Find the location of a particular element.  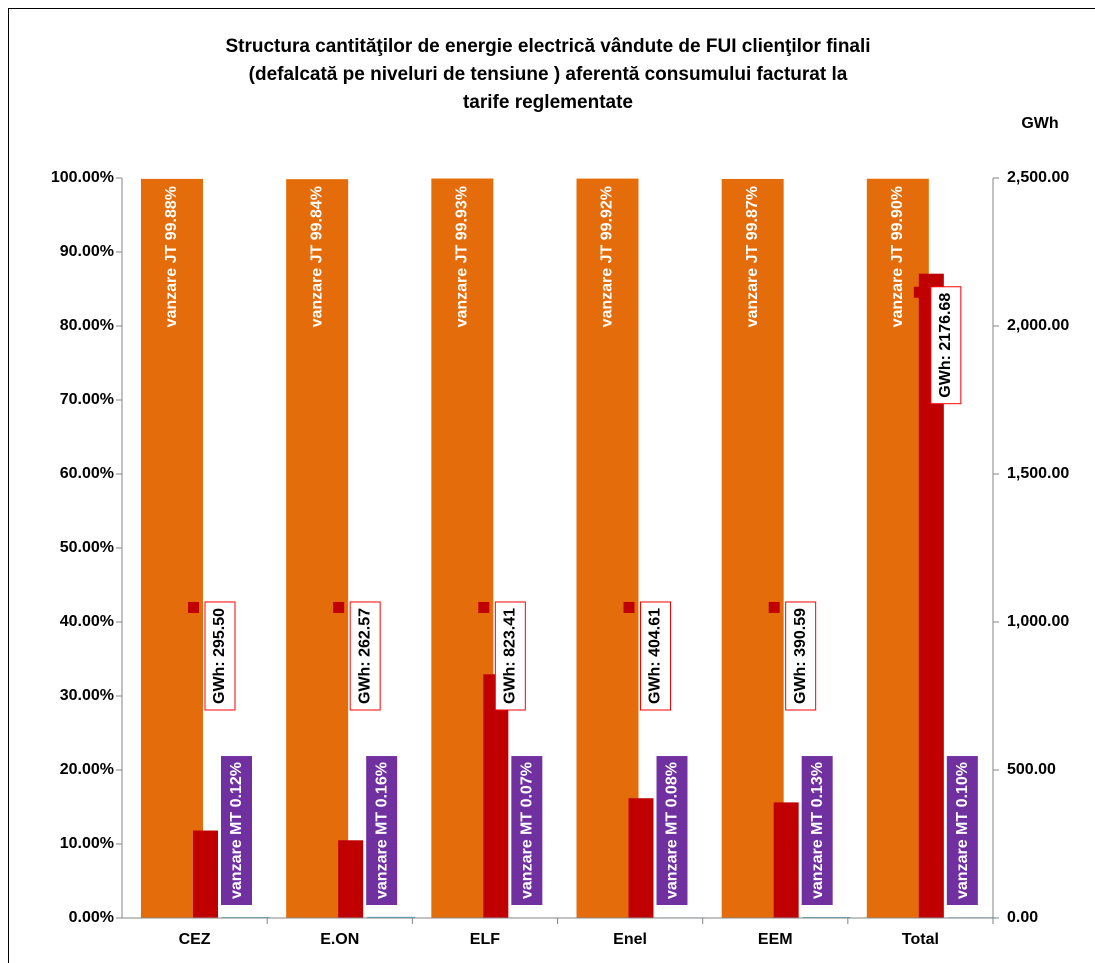

data-label: vanzare MT 0.07% is located at coordinates (527, 830).